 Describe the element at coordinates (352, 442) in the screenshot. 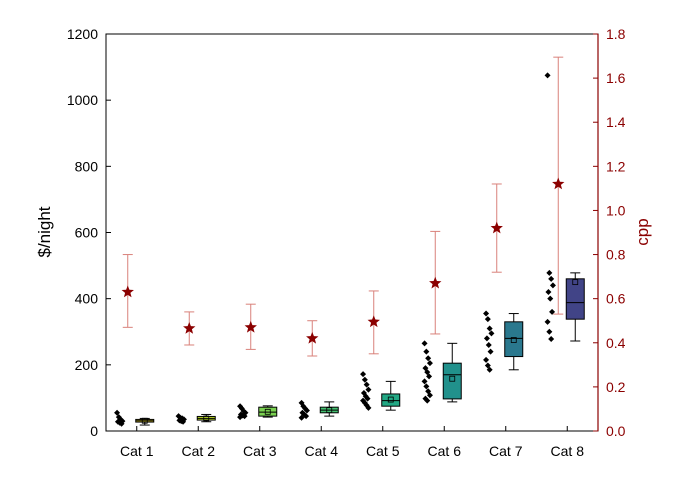

I see `x-axis: Cat 1 Cat 2 Cat 3 Cat 4 Cat 5 Cat 6 Cat 7 Cat 8` at that location.